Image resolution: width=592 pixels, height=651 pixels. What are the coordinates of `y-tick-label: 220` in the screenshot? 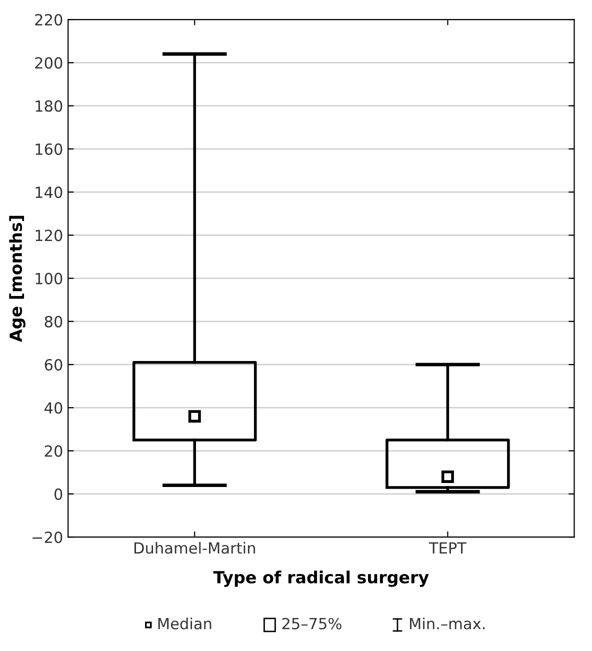 It's located at (48, 20).